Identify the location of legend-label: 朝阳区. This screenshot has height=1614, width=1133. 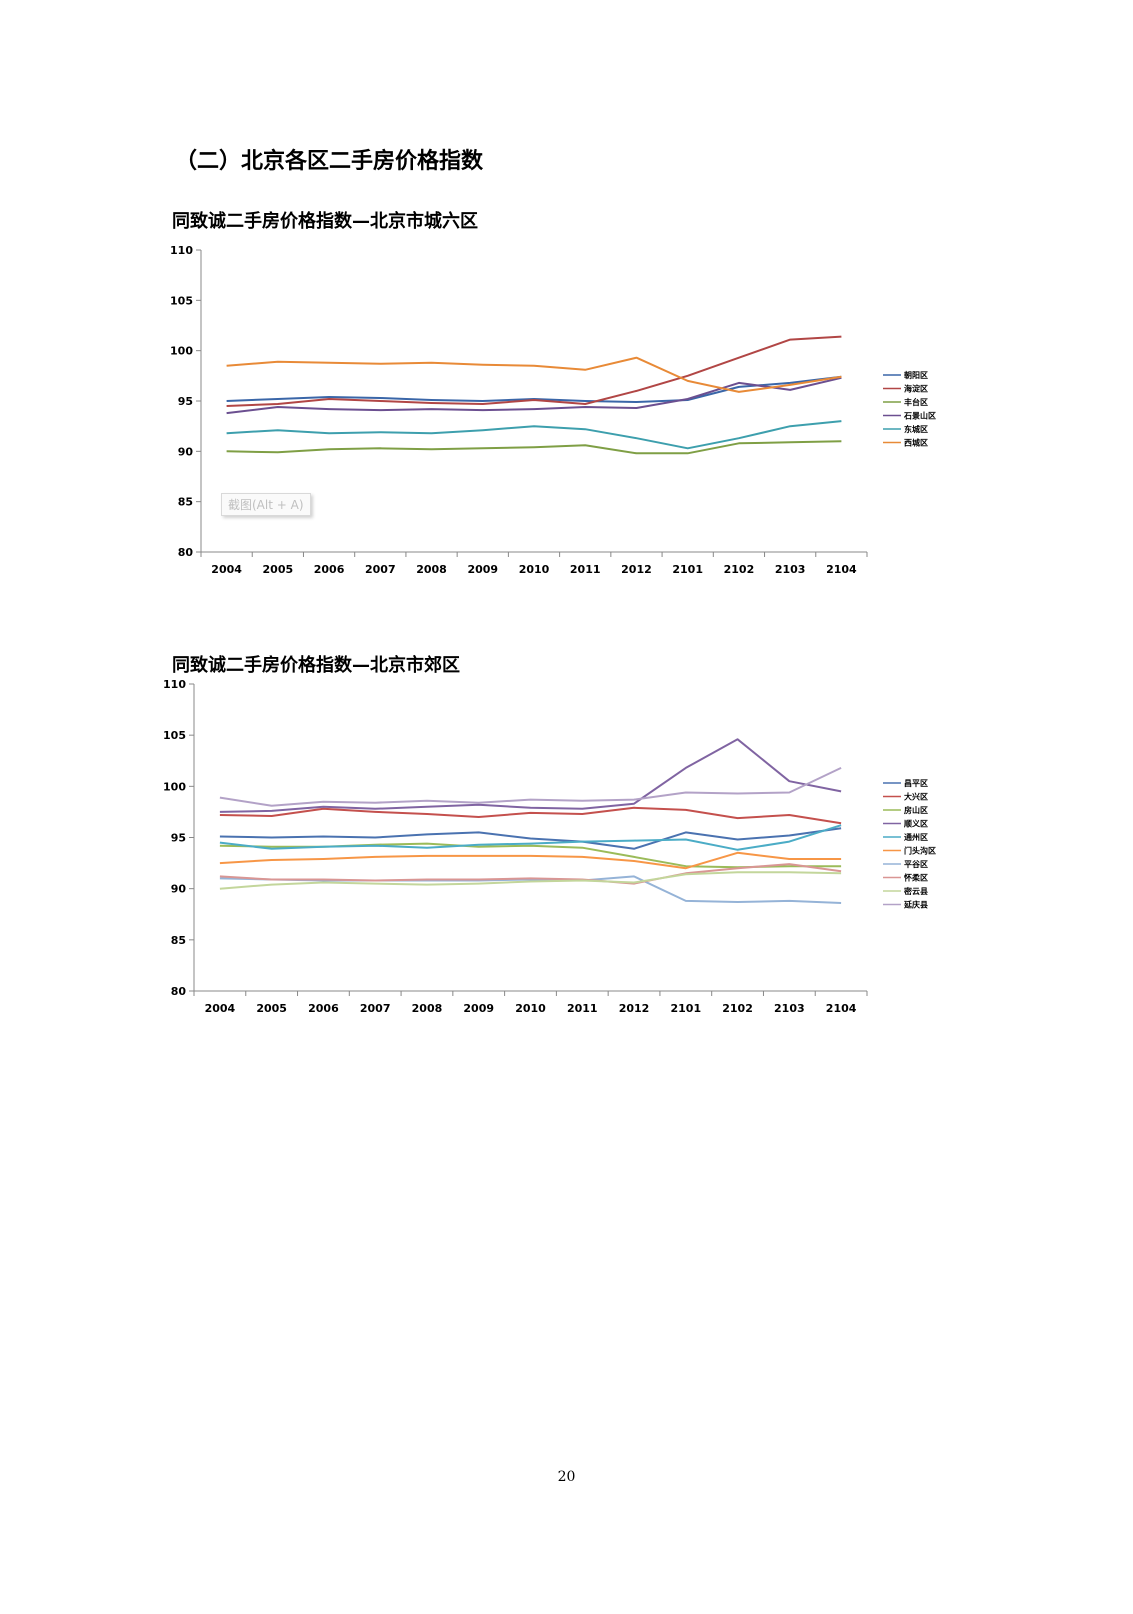
(916, 375).